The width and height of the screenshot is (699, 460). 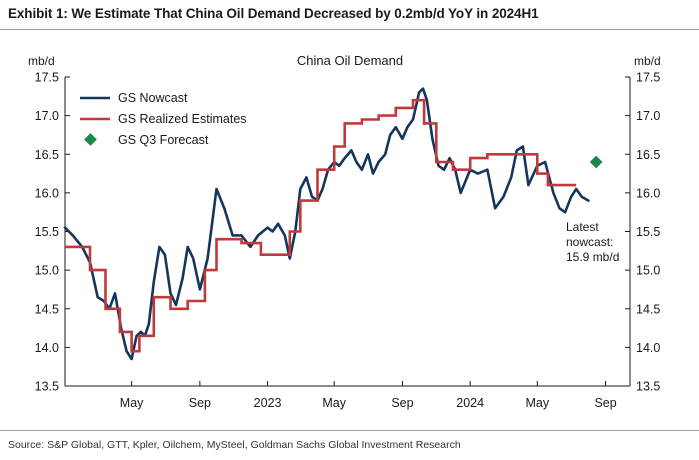 What do you see at coordinates (596, 162) in the screenshot?
I see `forecast-marker-q3` at bounding box center [596, 162].